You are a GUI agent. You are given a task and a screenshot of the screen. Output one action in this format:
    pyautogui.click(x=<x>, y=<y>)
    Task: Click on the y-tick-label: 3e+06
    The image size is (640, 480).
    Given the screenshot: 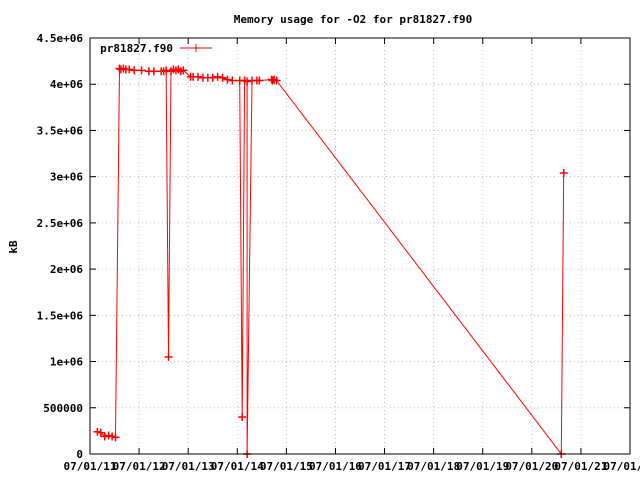 What is the action you would take?
    pyautogui.click(x=66, y=177)
    